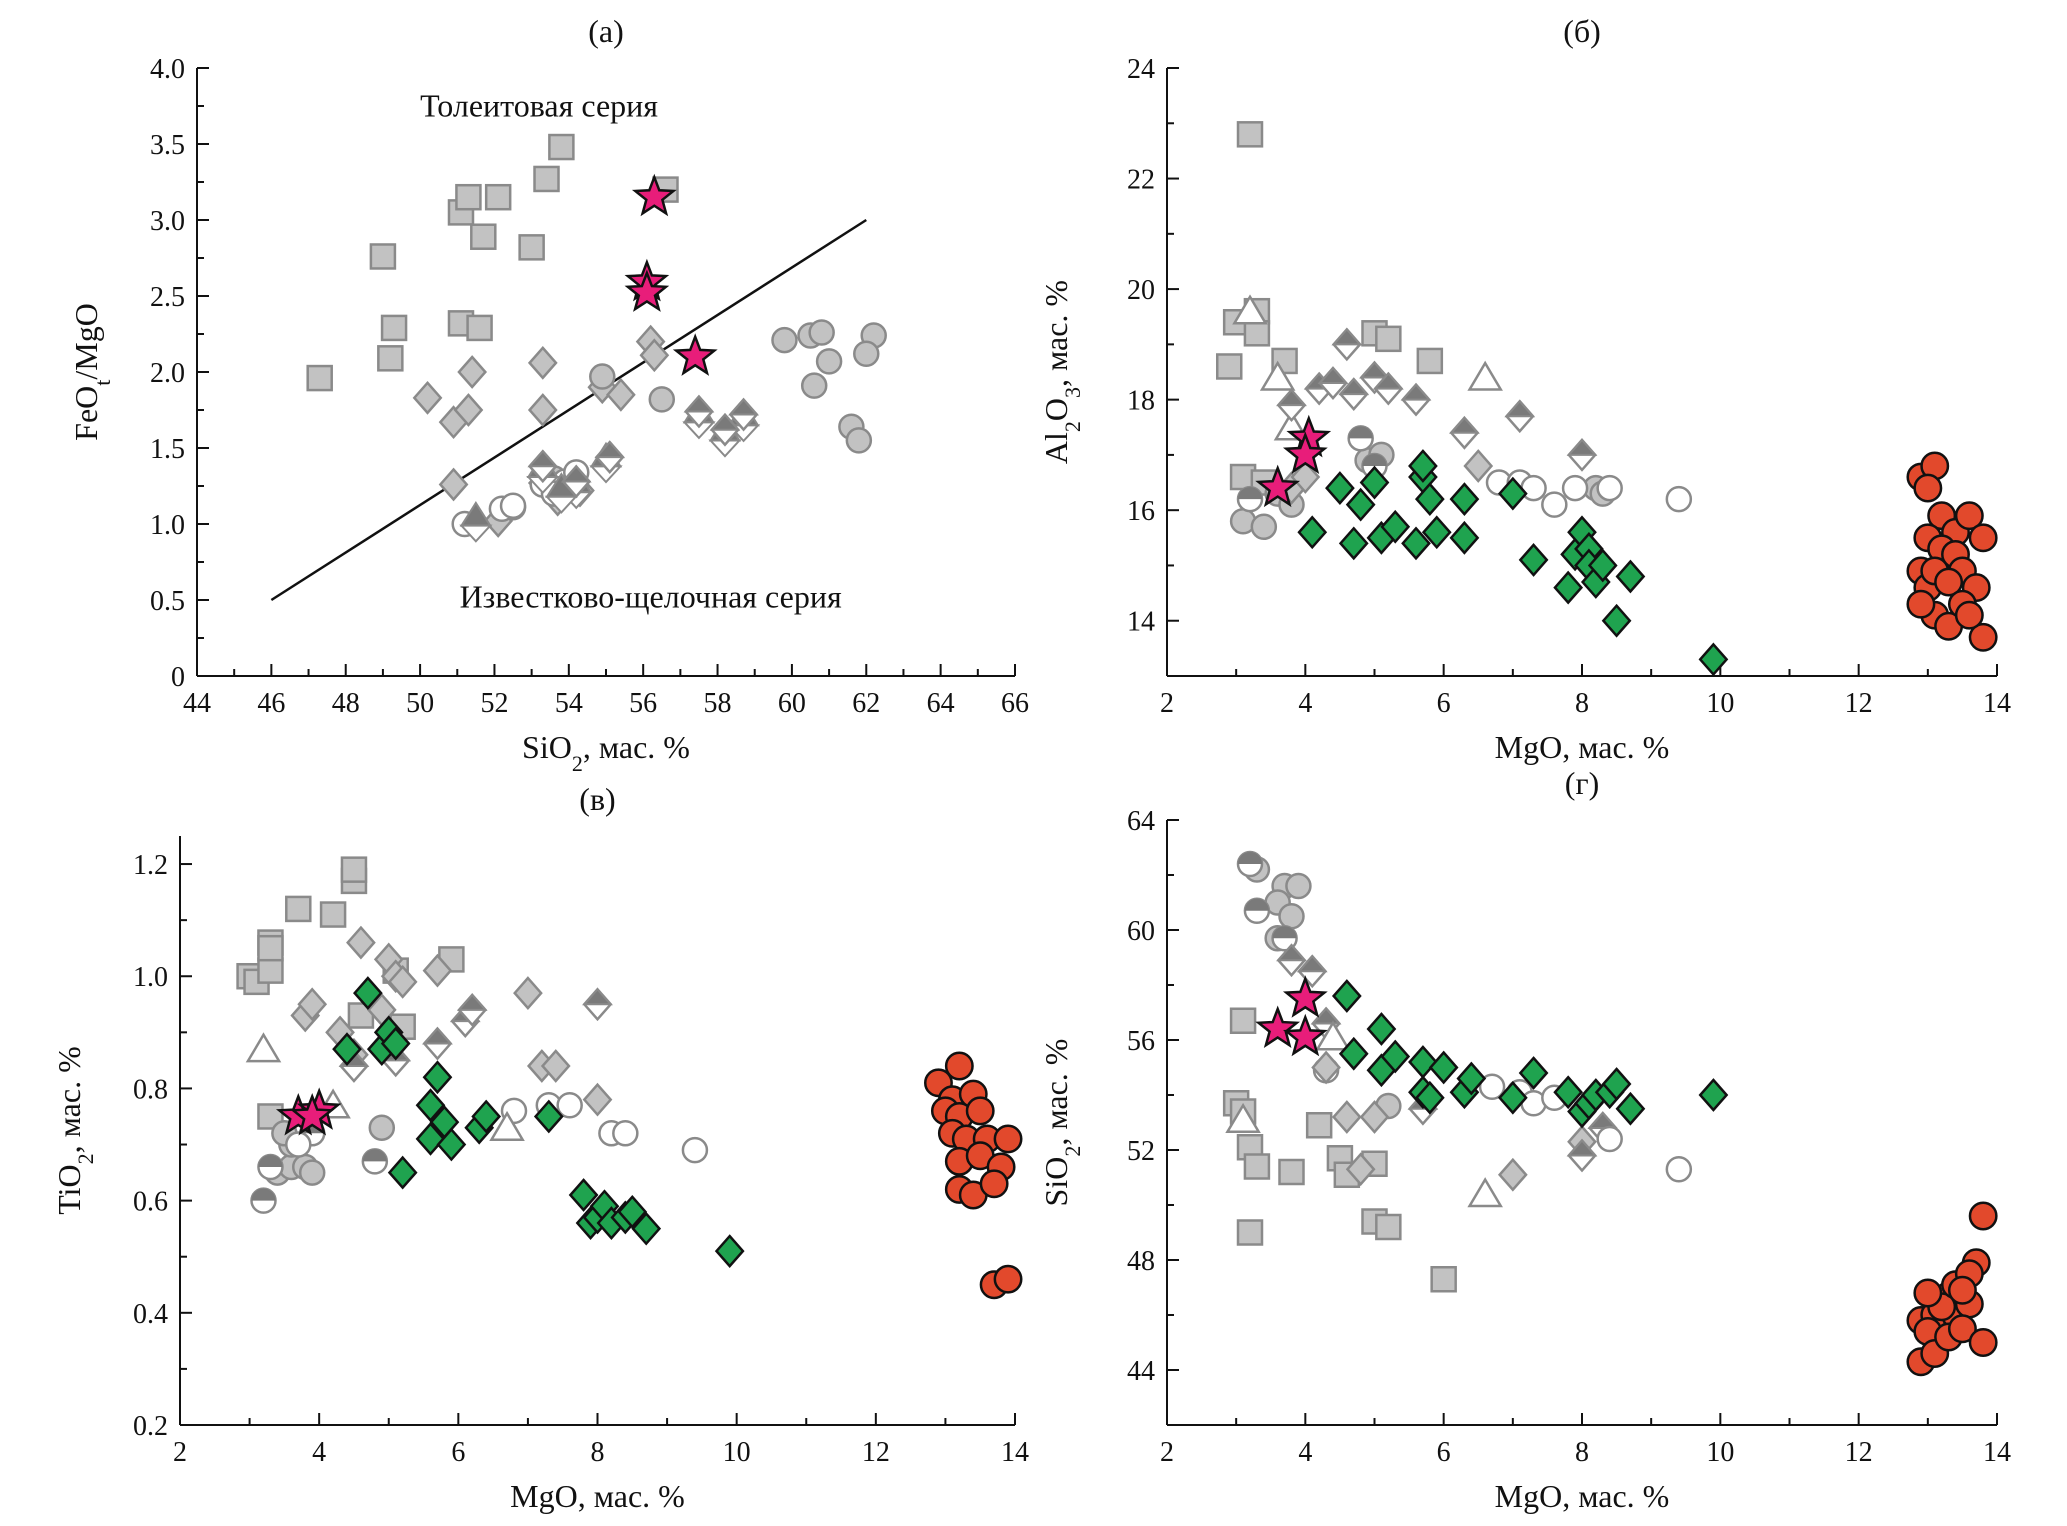  What do you see at coordinates (1582, 747) in the screenshot?
I see `x-axis-label: MgO, мас. %` at bounding box center [1582, 747].